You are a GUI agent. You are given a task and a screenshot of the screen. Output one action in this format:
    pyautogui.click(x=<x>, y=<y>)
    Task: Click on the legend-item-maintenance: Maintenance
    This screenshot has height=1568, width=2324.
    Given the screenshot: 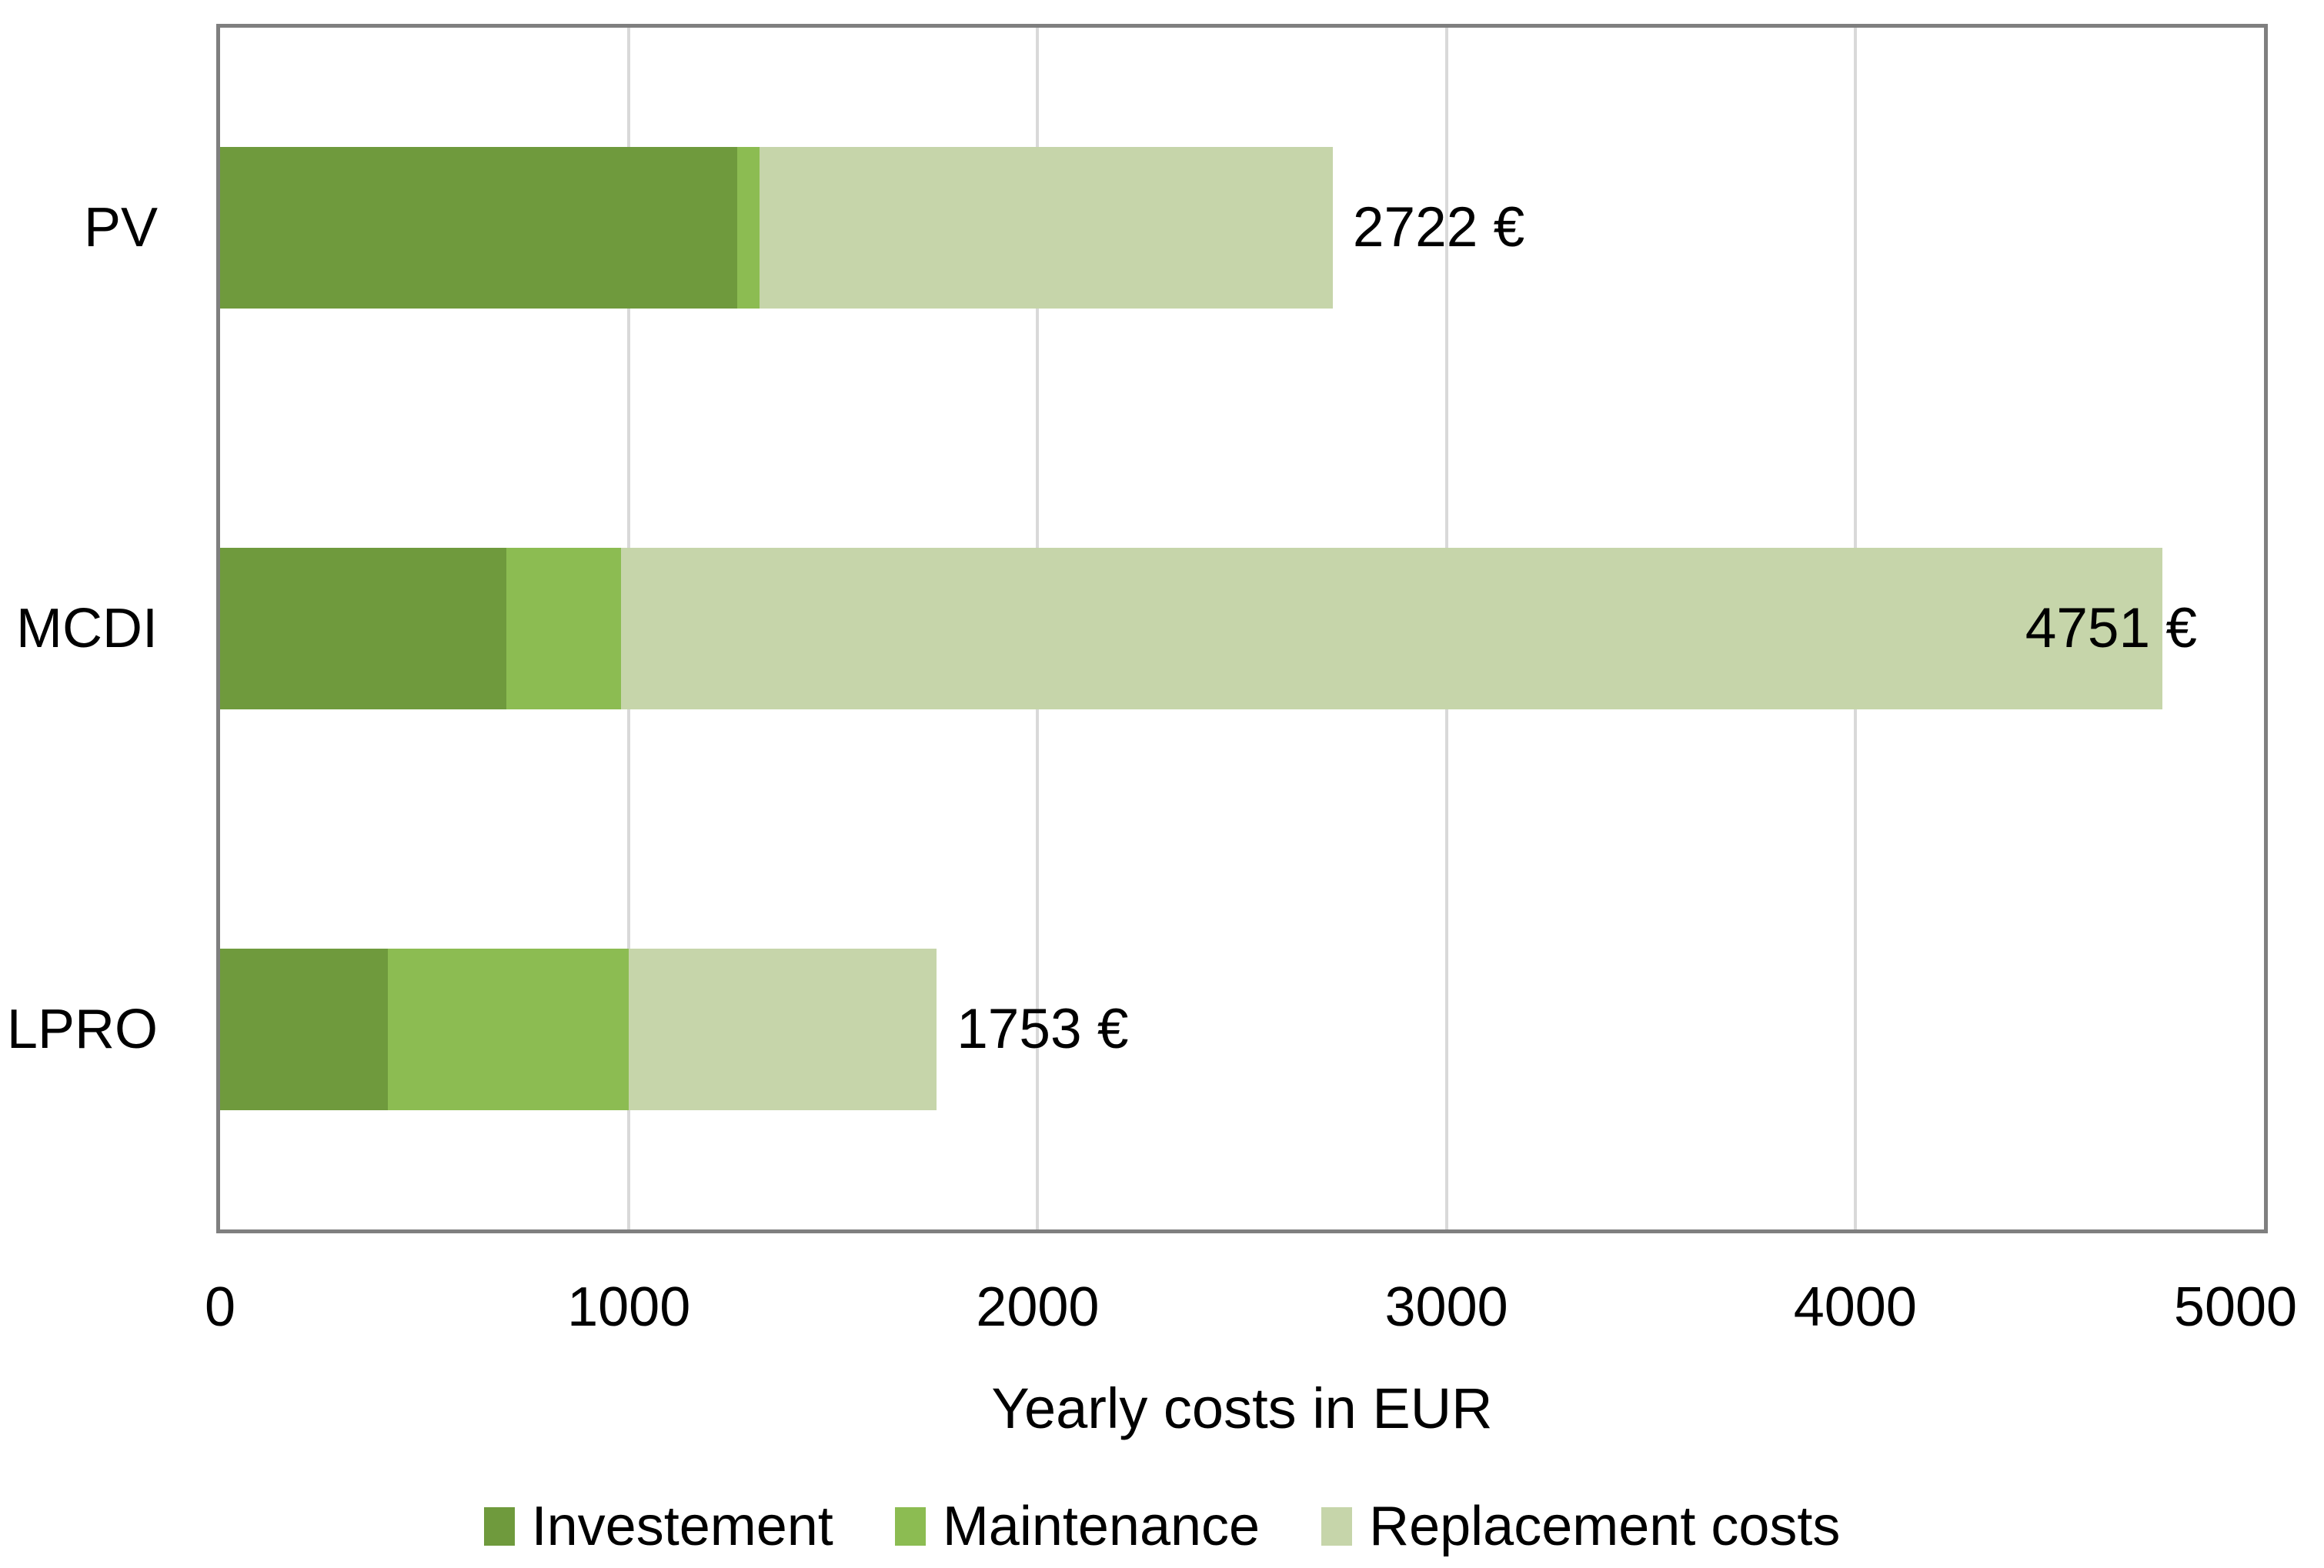 What is the action you would take?
    pyautogui.click(x=1077, y=1527)
    